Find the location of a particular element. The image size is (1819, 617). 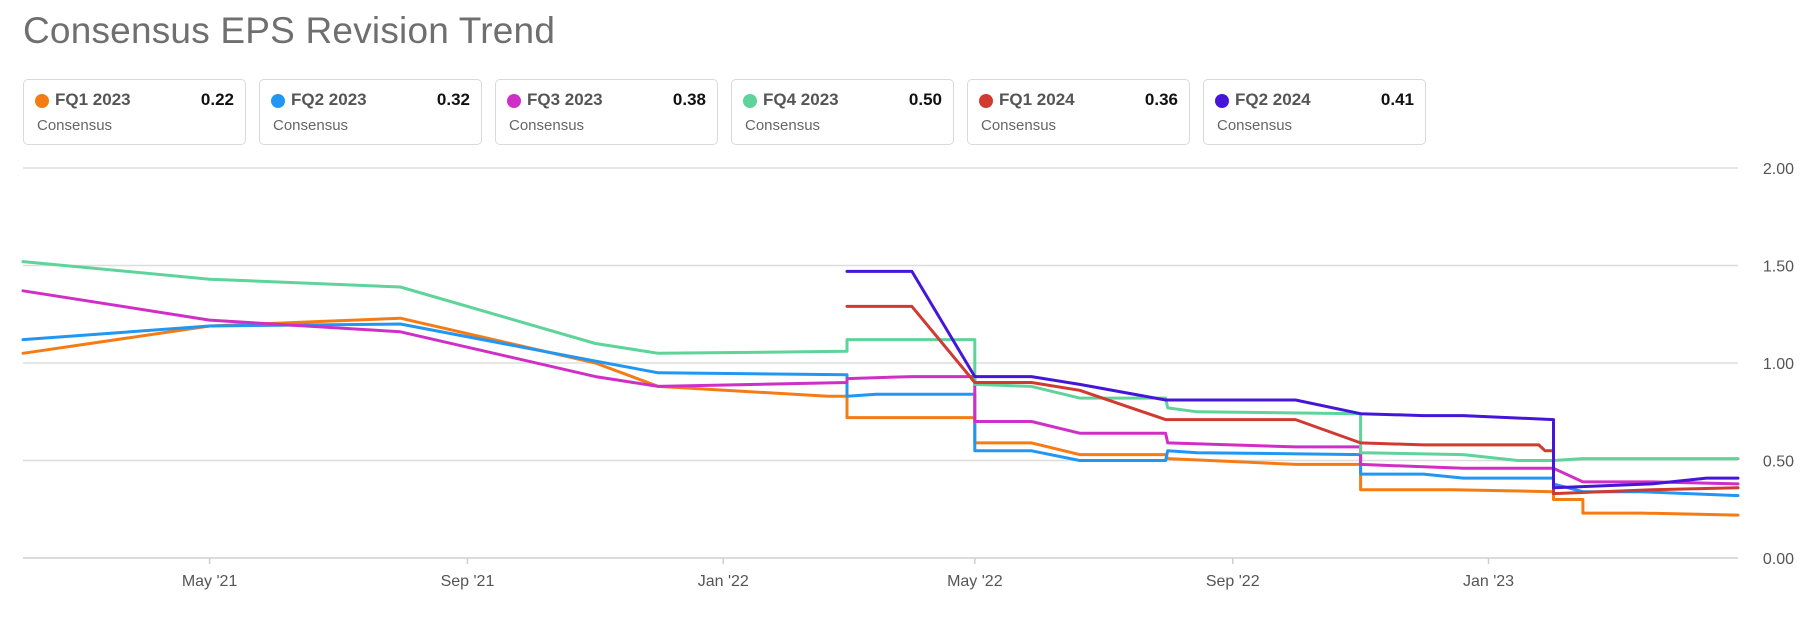

legend-card-fq3-2023: FQ3 2023 0.38 Consensus is located at coordinates (606, 112).